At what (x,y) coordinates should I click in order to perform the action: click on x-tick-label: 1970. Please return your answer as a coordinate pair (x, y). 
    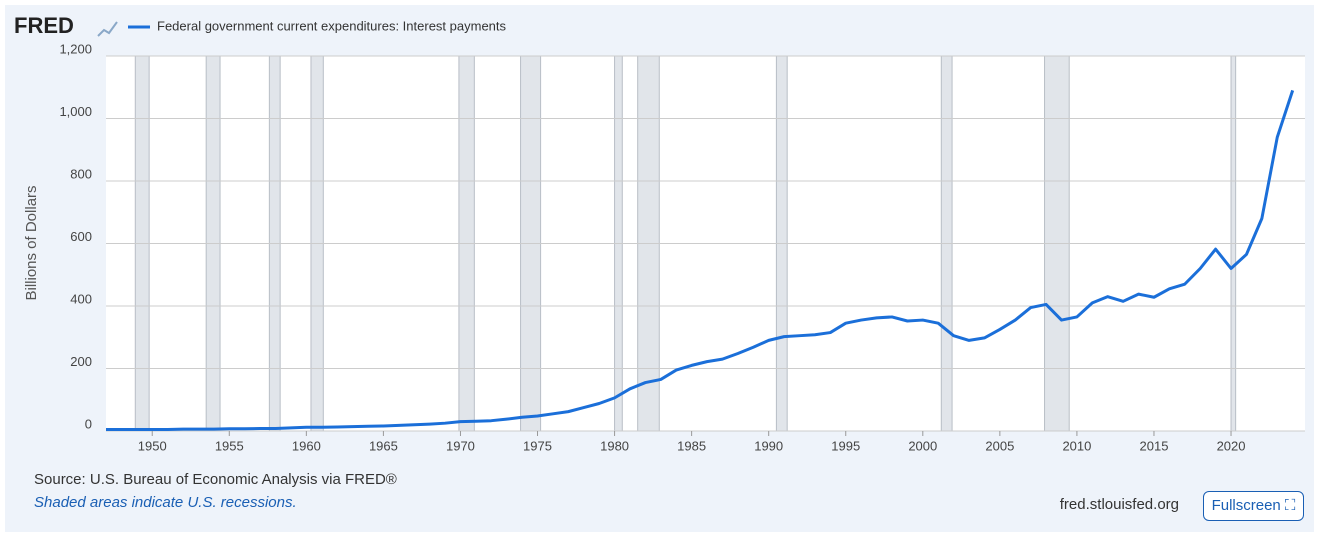
    Looking at the image, I should click on (460, 445).